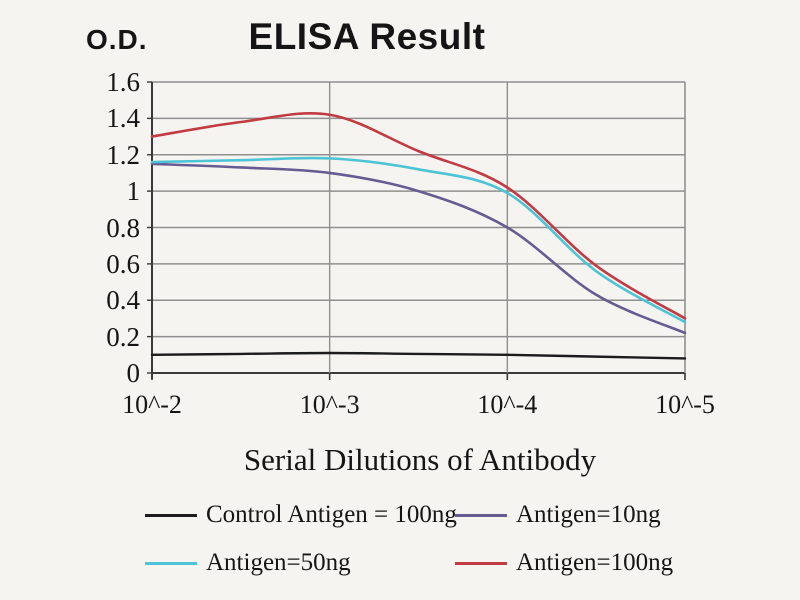  What do you see at coordinates (367, 36) in the screenshot?
I see `chart-title: ELISA Result` at bounding box center [367, 36].